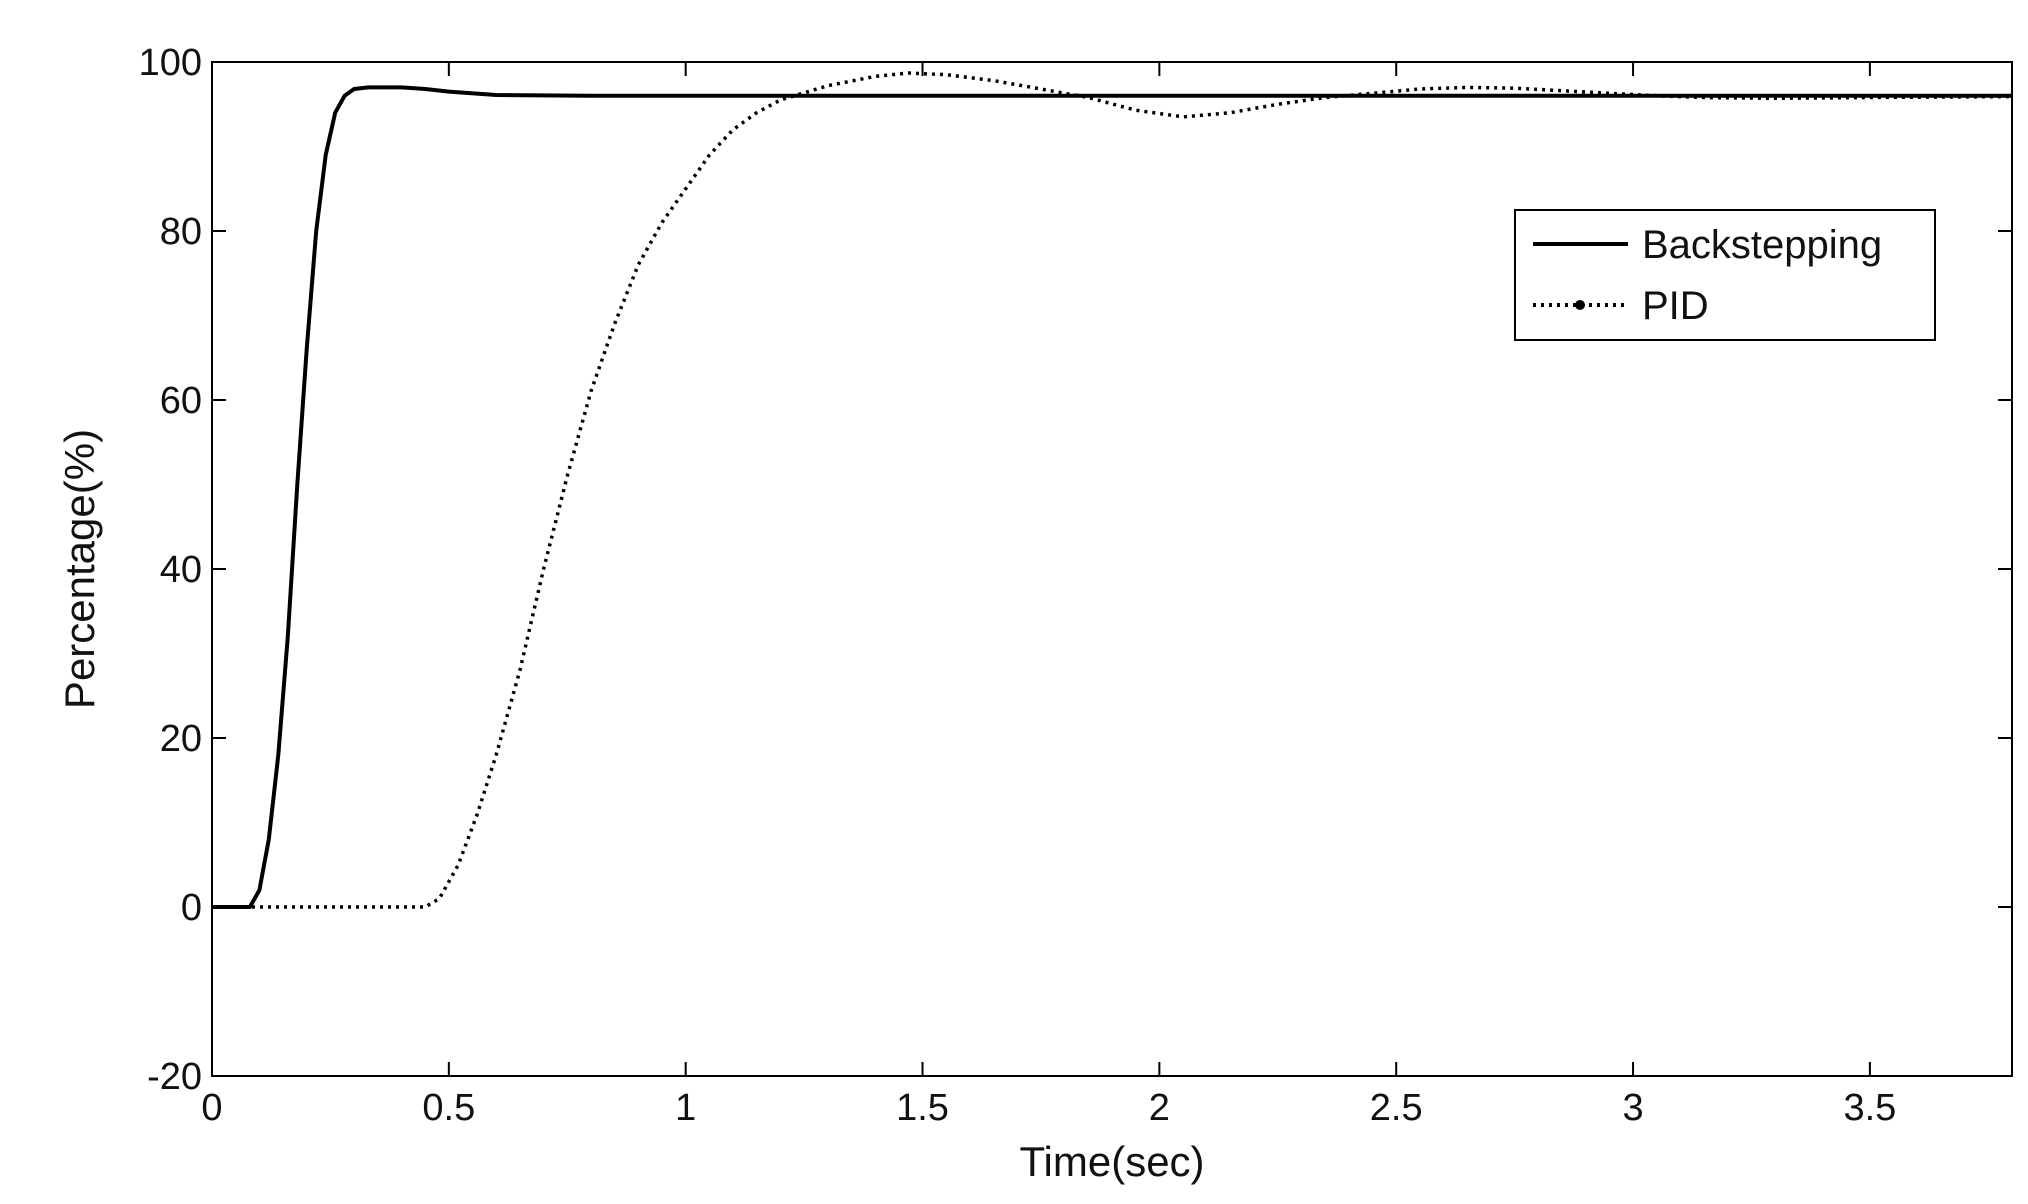 Image resolution: width=2028 pixels, height=1204 pixels. I want to click on y-tick-label: 100, so click(170, 63).